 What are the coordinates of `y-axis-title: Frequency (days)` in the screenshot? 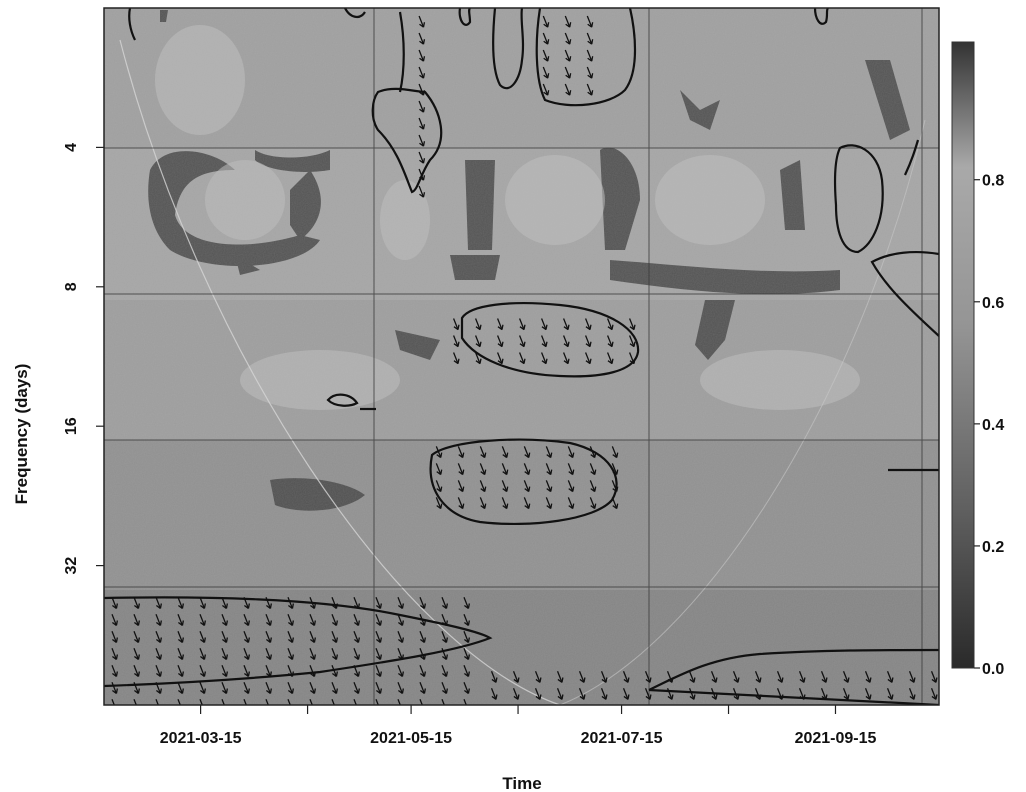 It's located at (21, 434).